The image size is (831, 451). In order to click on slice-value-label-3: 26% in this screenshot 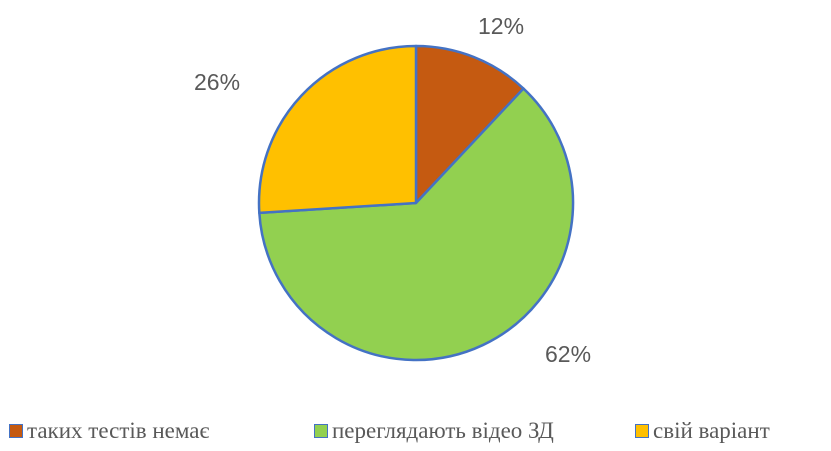, I will do `click(217, 82)`.